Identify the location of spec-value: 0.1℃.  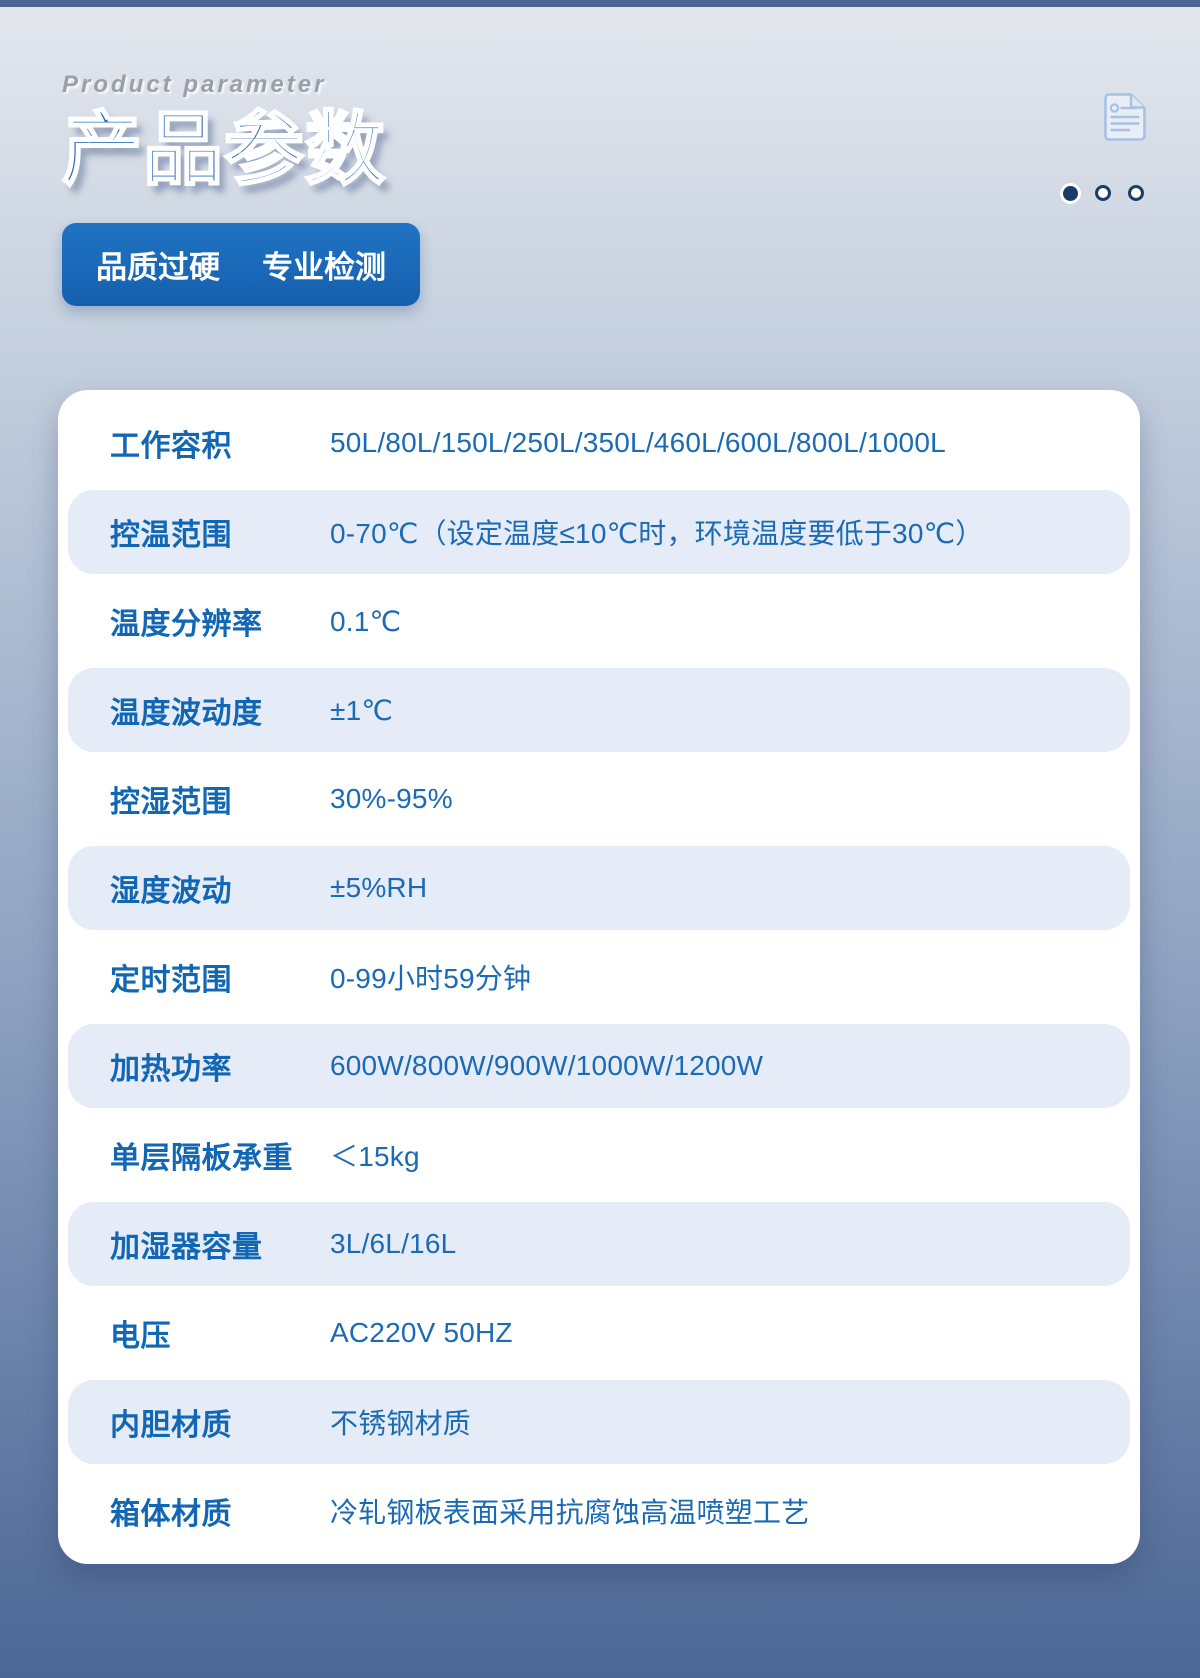
(366, 621).